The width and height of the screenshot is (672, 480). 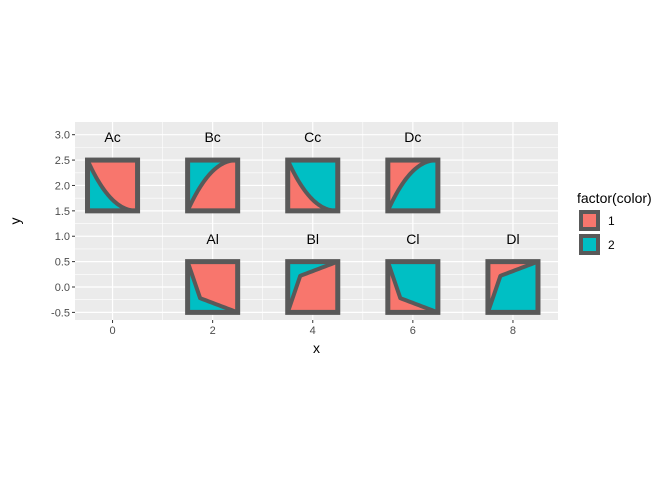 I want to click on x-tick-label: 4, so click(x=313, y=331).